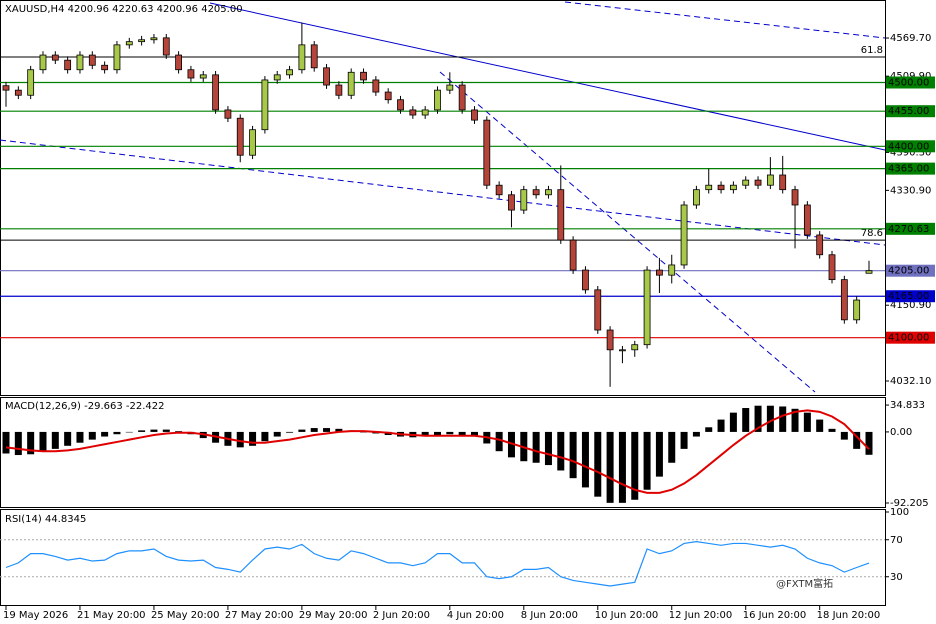 This screenshot has width=936, height=624. What do you see at coordinates (701, 615) in the screenshot?
I see `x-tick-label: 12 Jun 20:00` at bounding box center [701, 615].